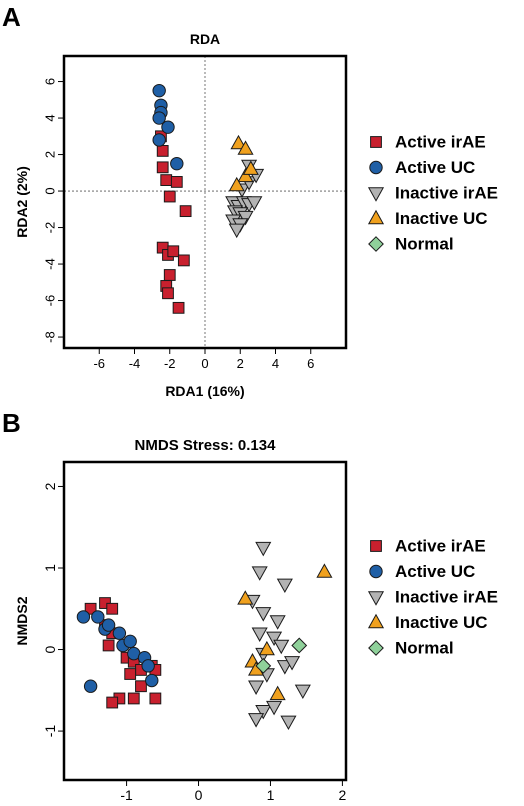 This screenshot has width=524, height=806. I want to click on nmds-y-axis-label: NMDS2, so click(22, 620).